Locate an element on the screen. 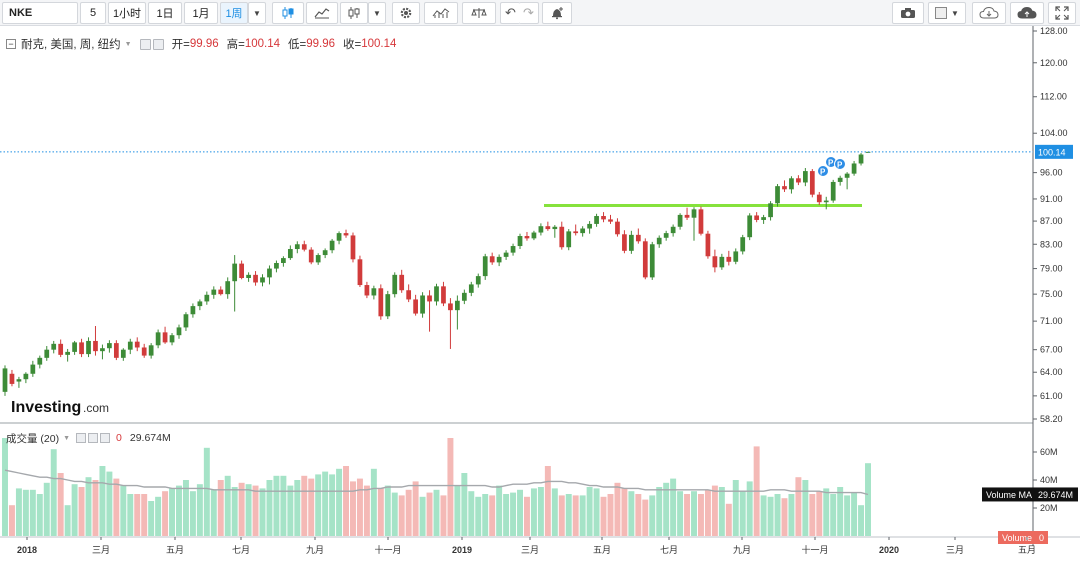  volume-hide-icon is located at coordinates (93, 438).